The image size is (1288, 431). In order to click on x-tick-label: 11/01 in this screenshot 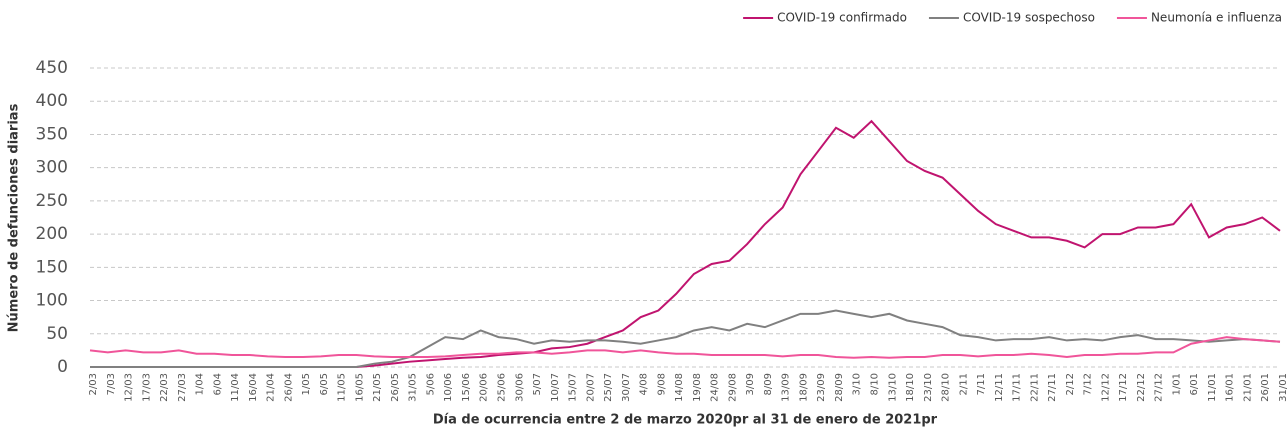, I will do `click(1212, 387)`.